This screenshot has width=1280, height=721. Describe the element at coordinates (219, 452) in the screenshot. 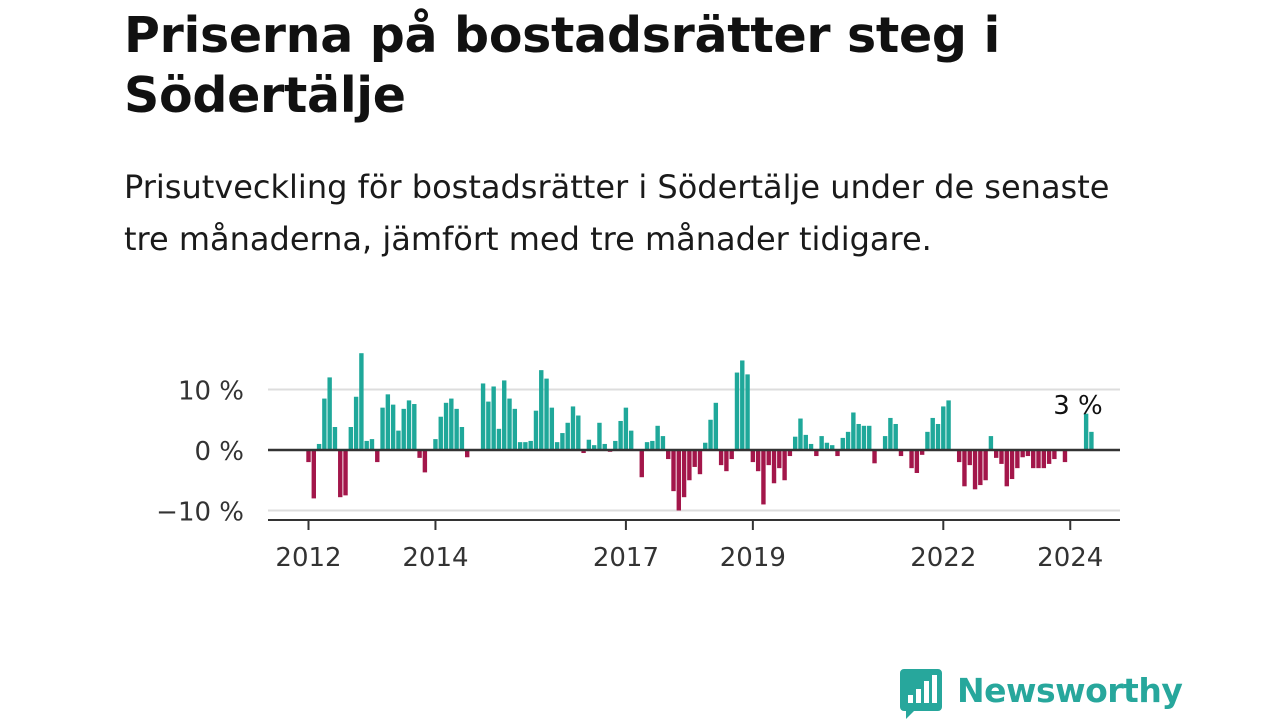

I see `y-tick-label: 0 %` at that location.